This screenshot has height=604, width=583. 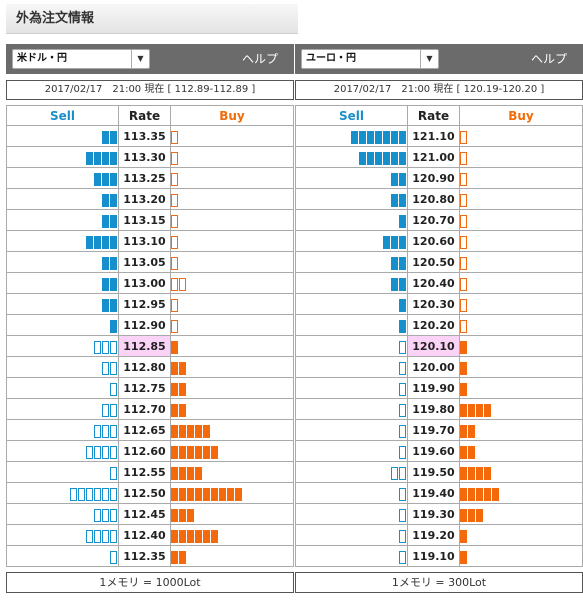 What do you see at coordinates (150, 472) in the screenshot?
I see `table-row: 112.55` at bounding box center [150, 472].